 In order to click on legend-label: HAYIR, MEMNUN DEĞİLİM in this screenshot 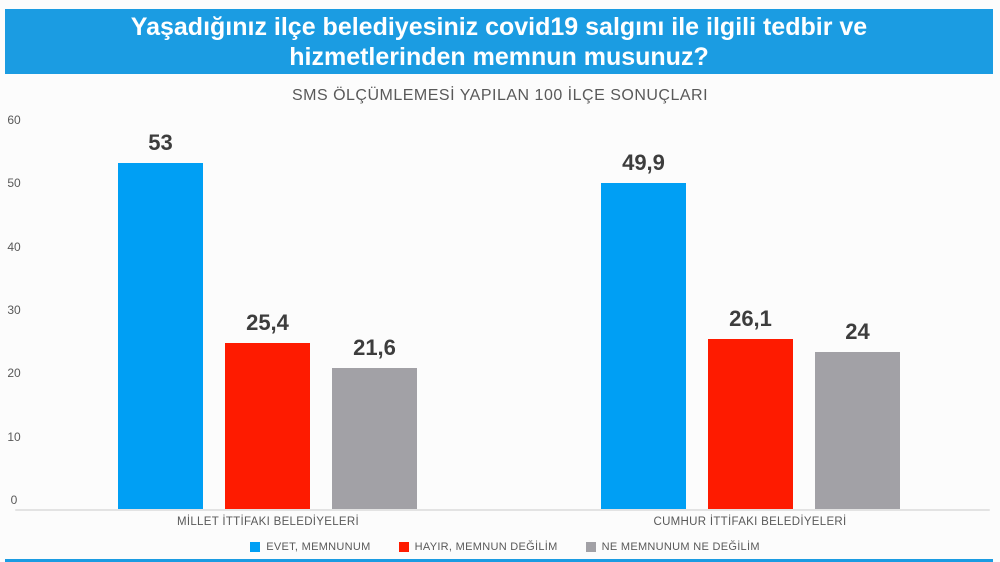, I will do `click(486, 547)`.